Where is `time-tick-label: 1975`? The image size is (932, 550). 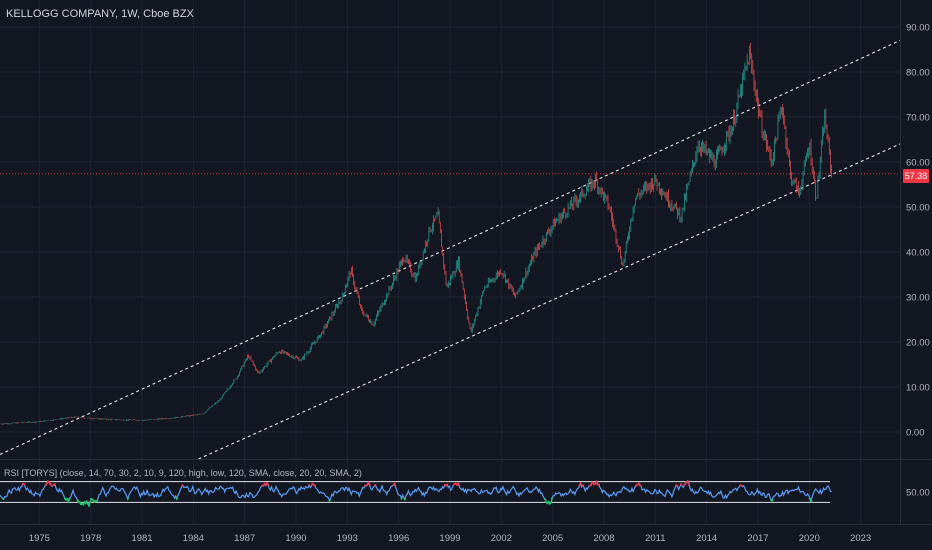
time-tick-label: 1975 is located at coordinates (39, 538).